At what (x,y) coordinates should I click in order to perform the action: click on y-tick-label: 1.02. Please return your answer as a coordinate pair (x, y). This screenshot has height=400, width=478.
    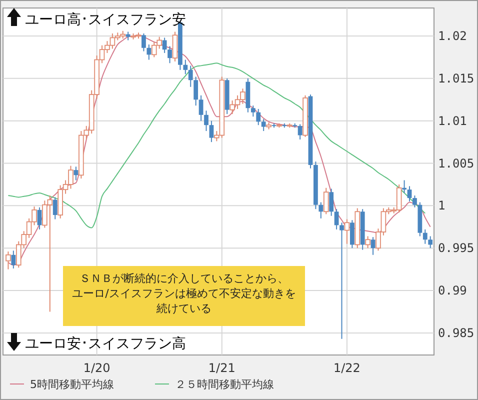
    Looking at the image, I should click on (452, 36).